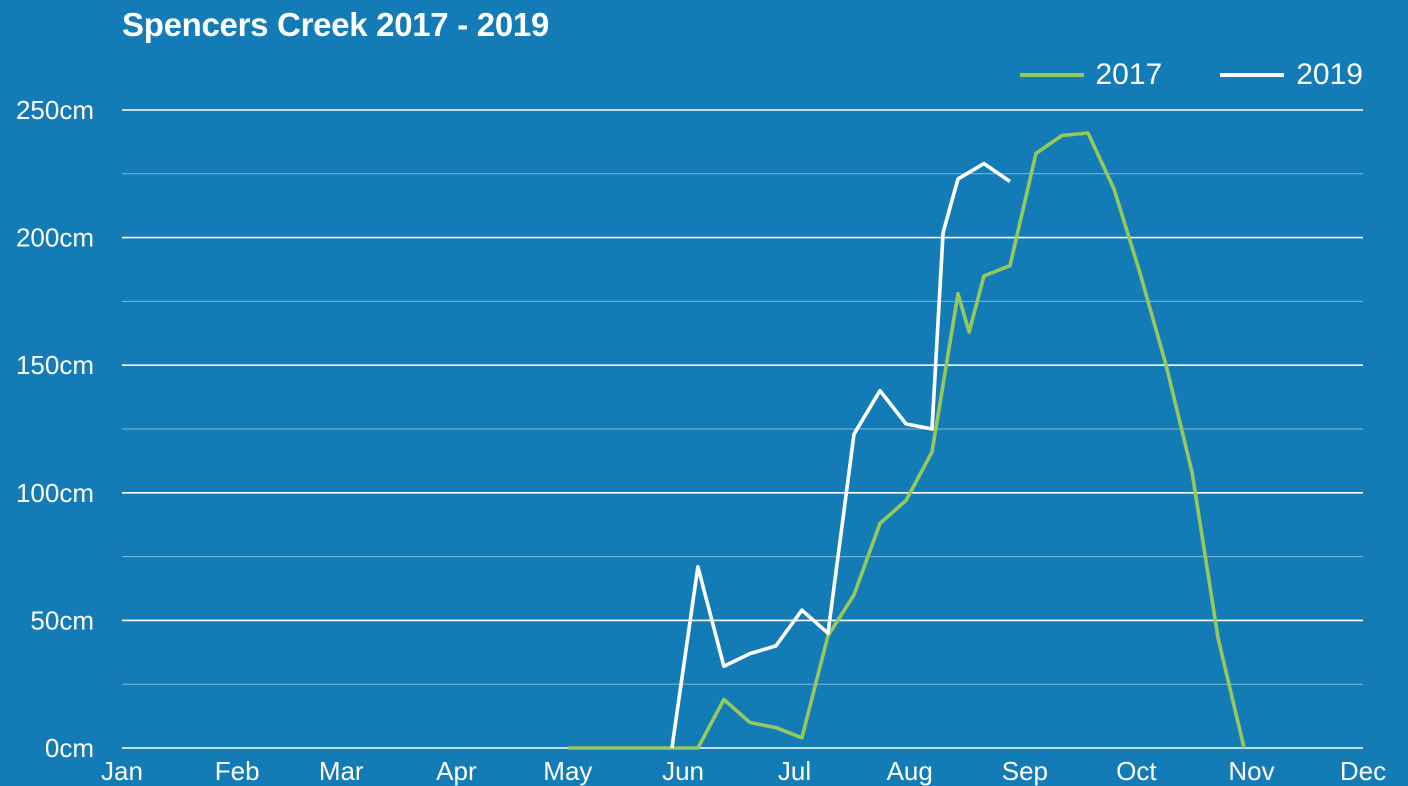  What do you see at coordinates (567, 771) in the screenshot?
I see `x-tick-label: May` at bounding box center [567, 771].